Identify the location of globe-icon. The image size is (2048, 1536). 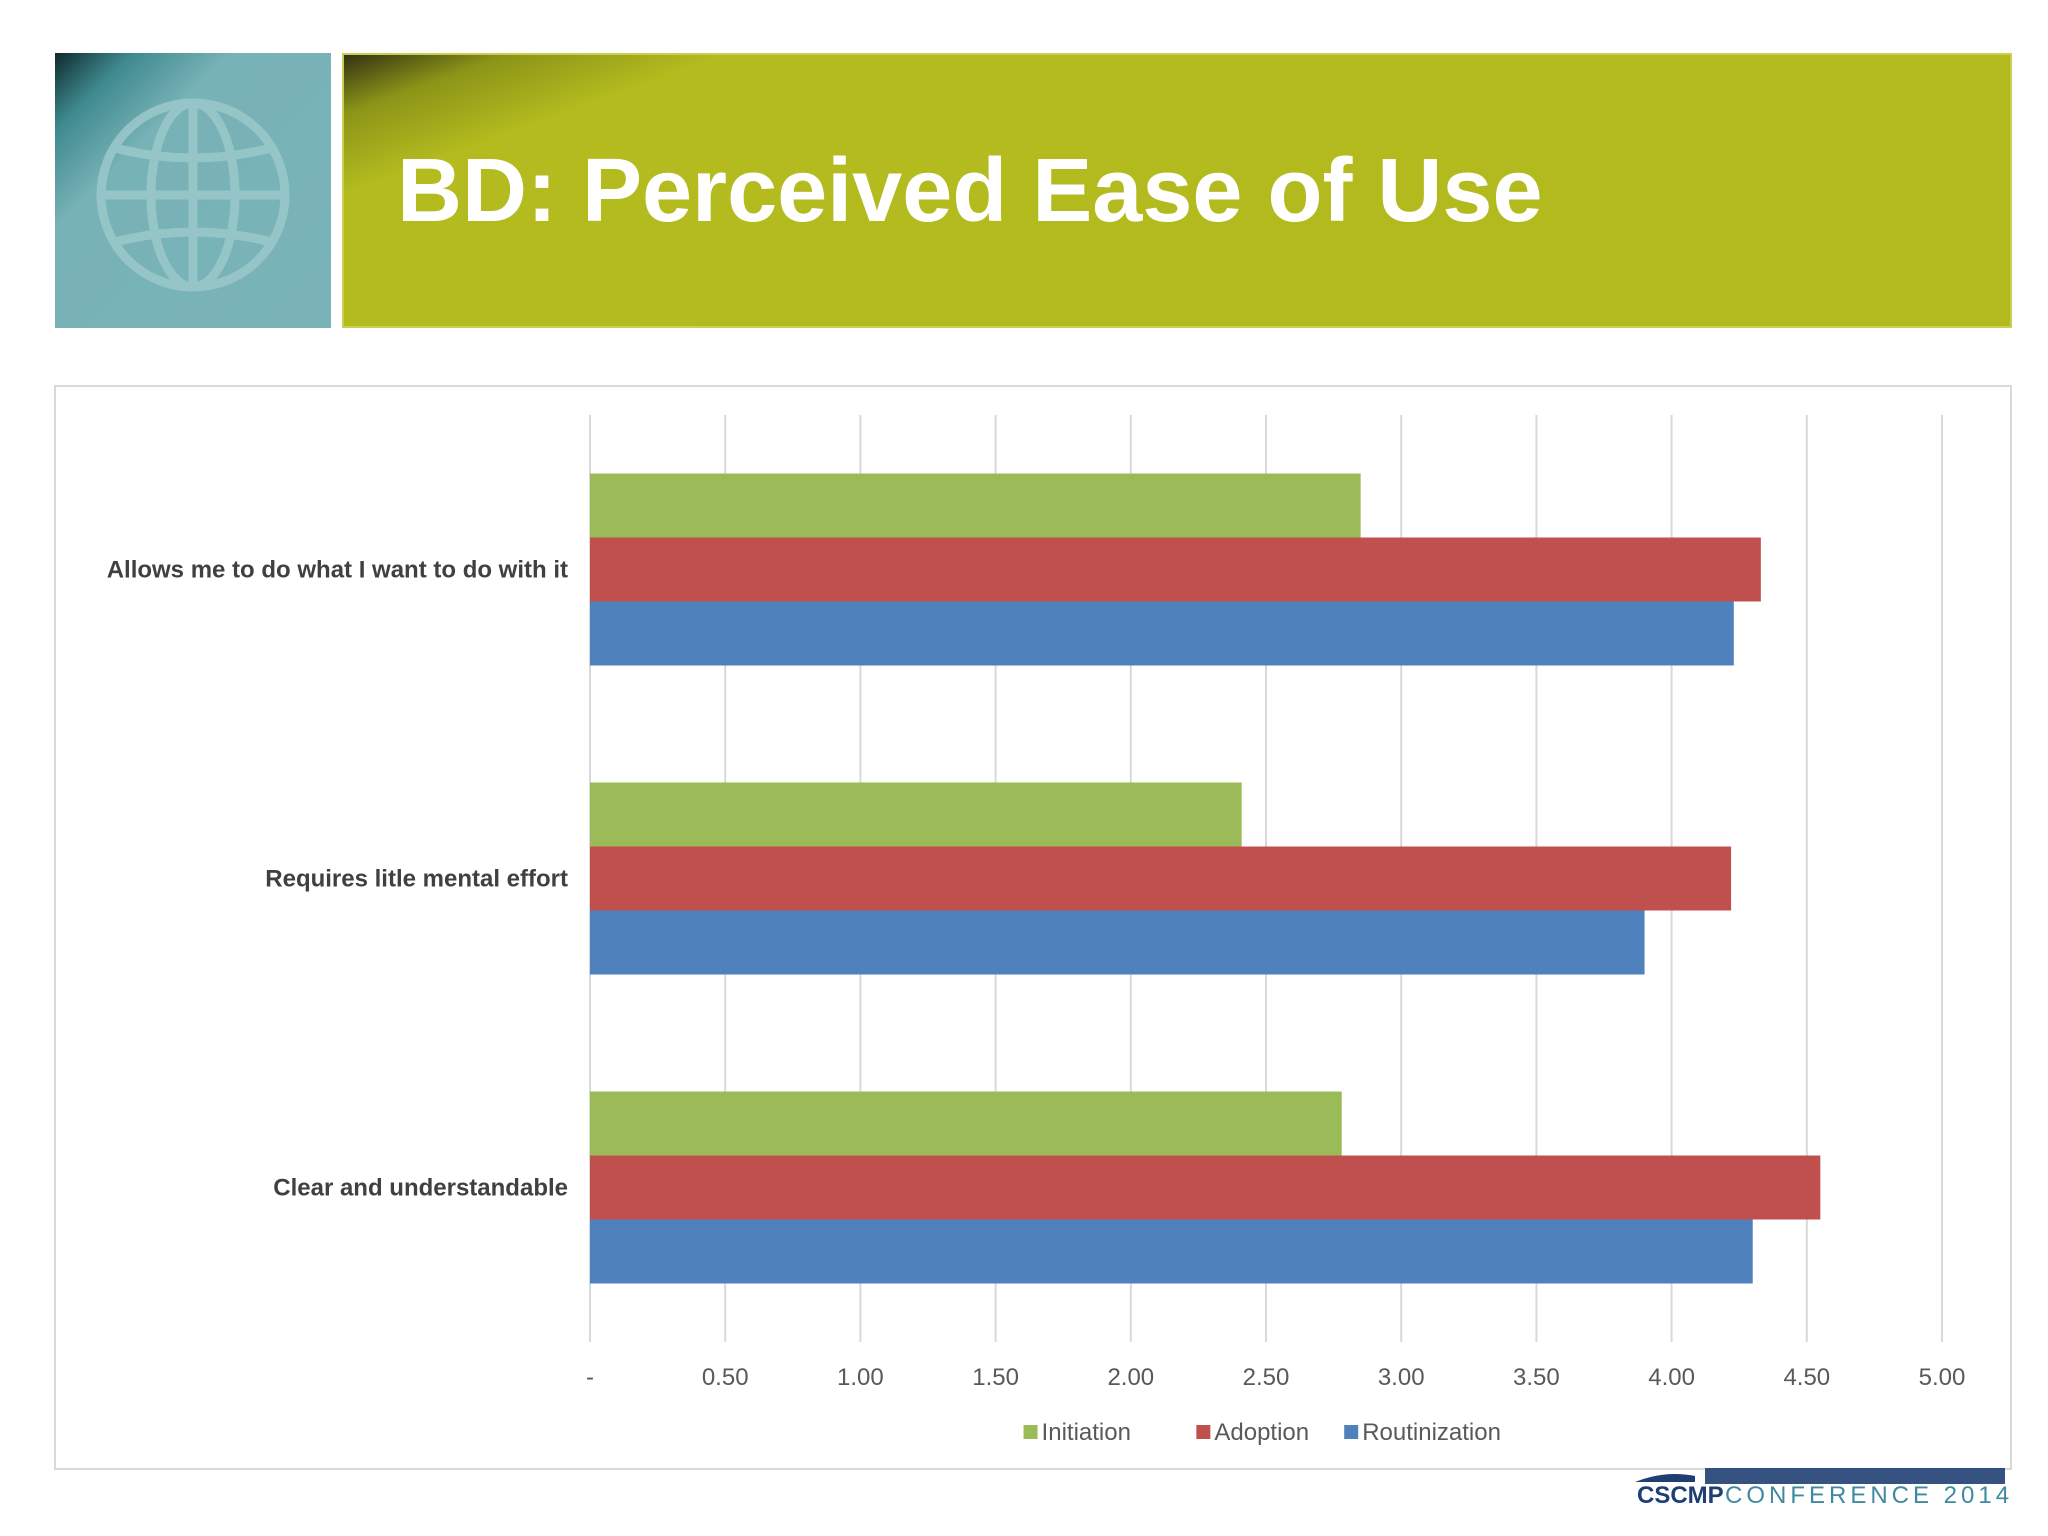
(193, 195).